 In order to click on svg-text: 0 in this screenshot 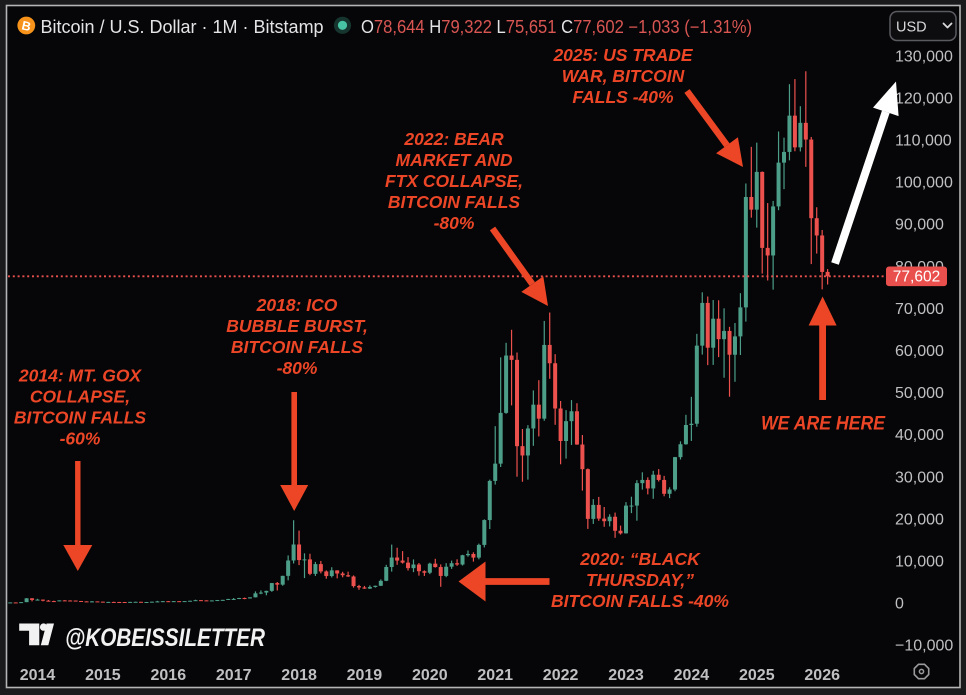, I will do `click(899, 604)`.